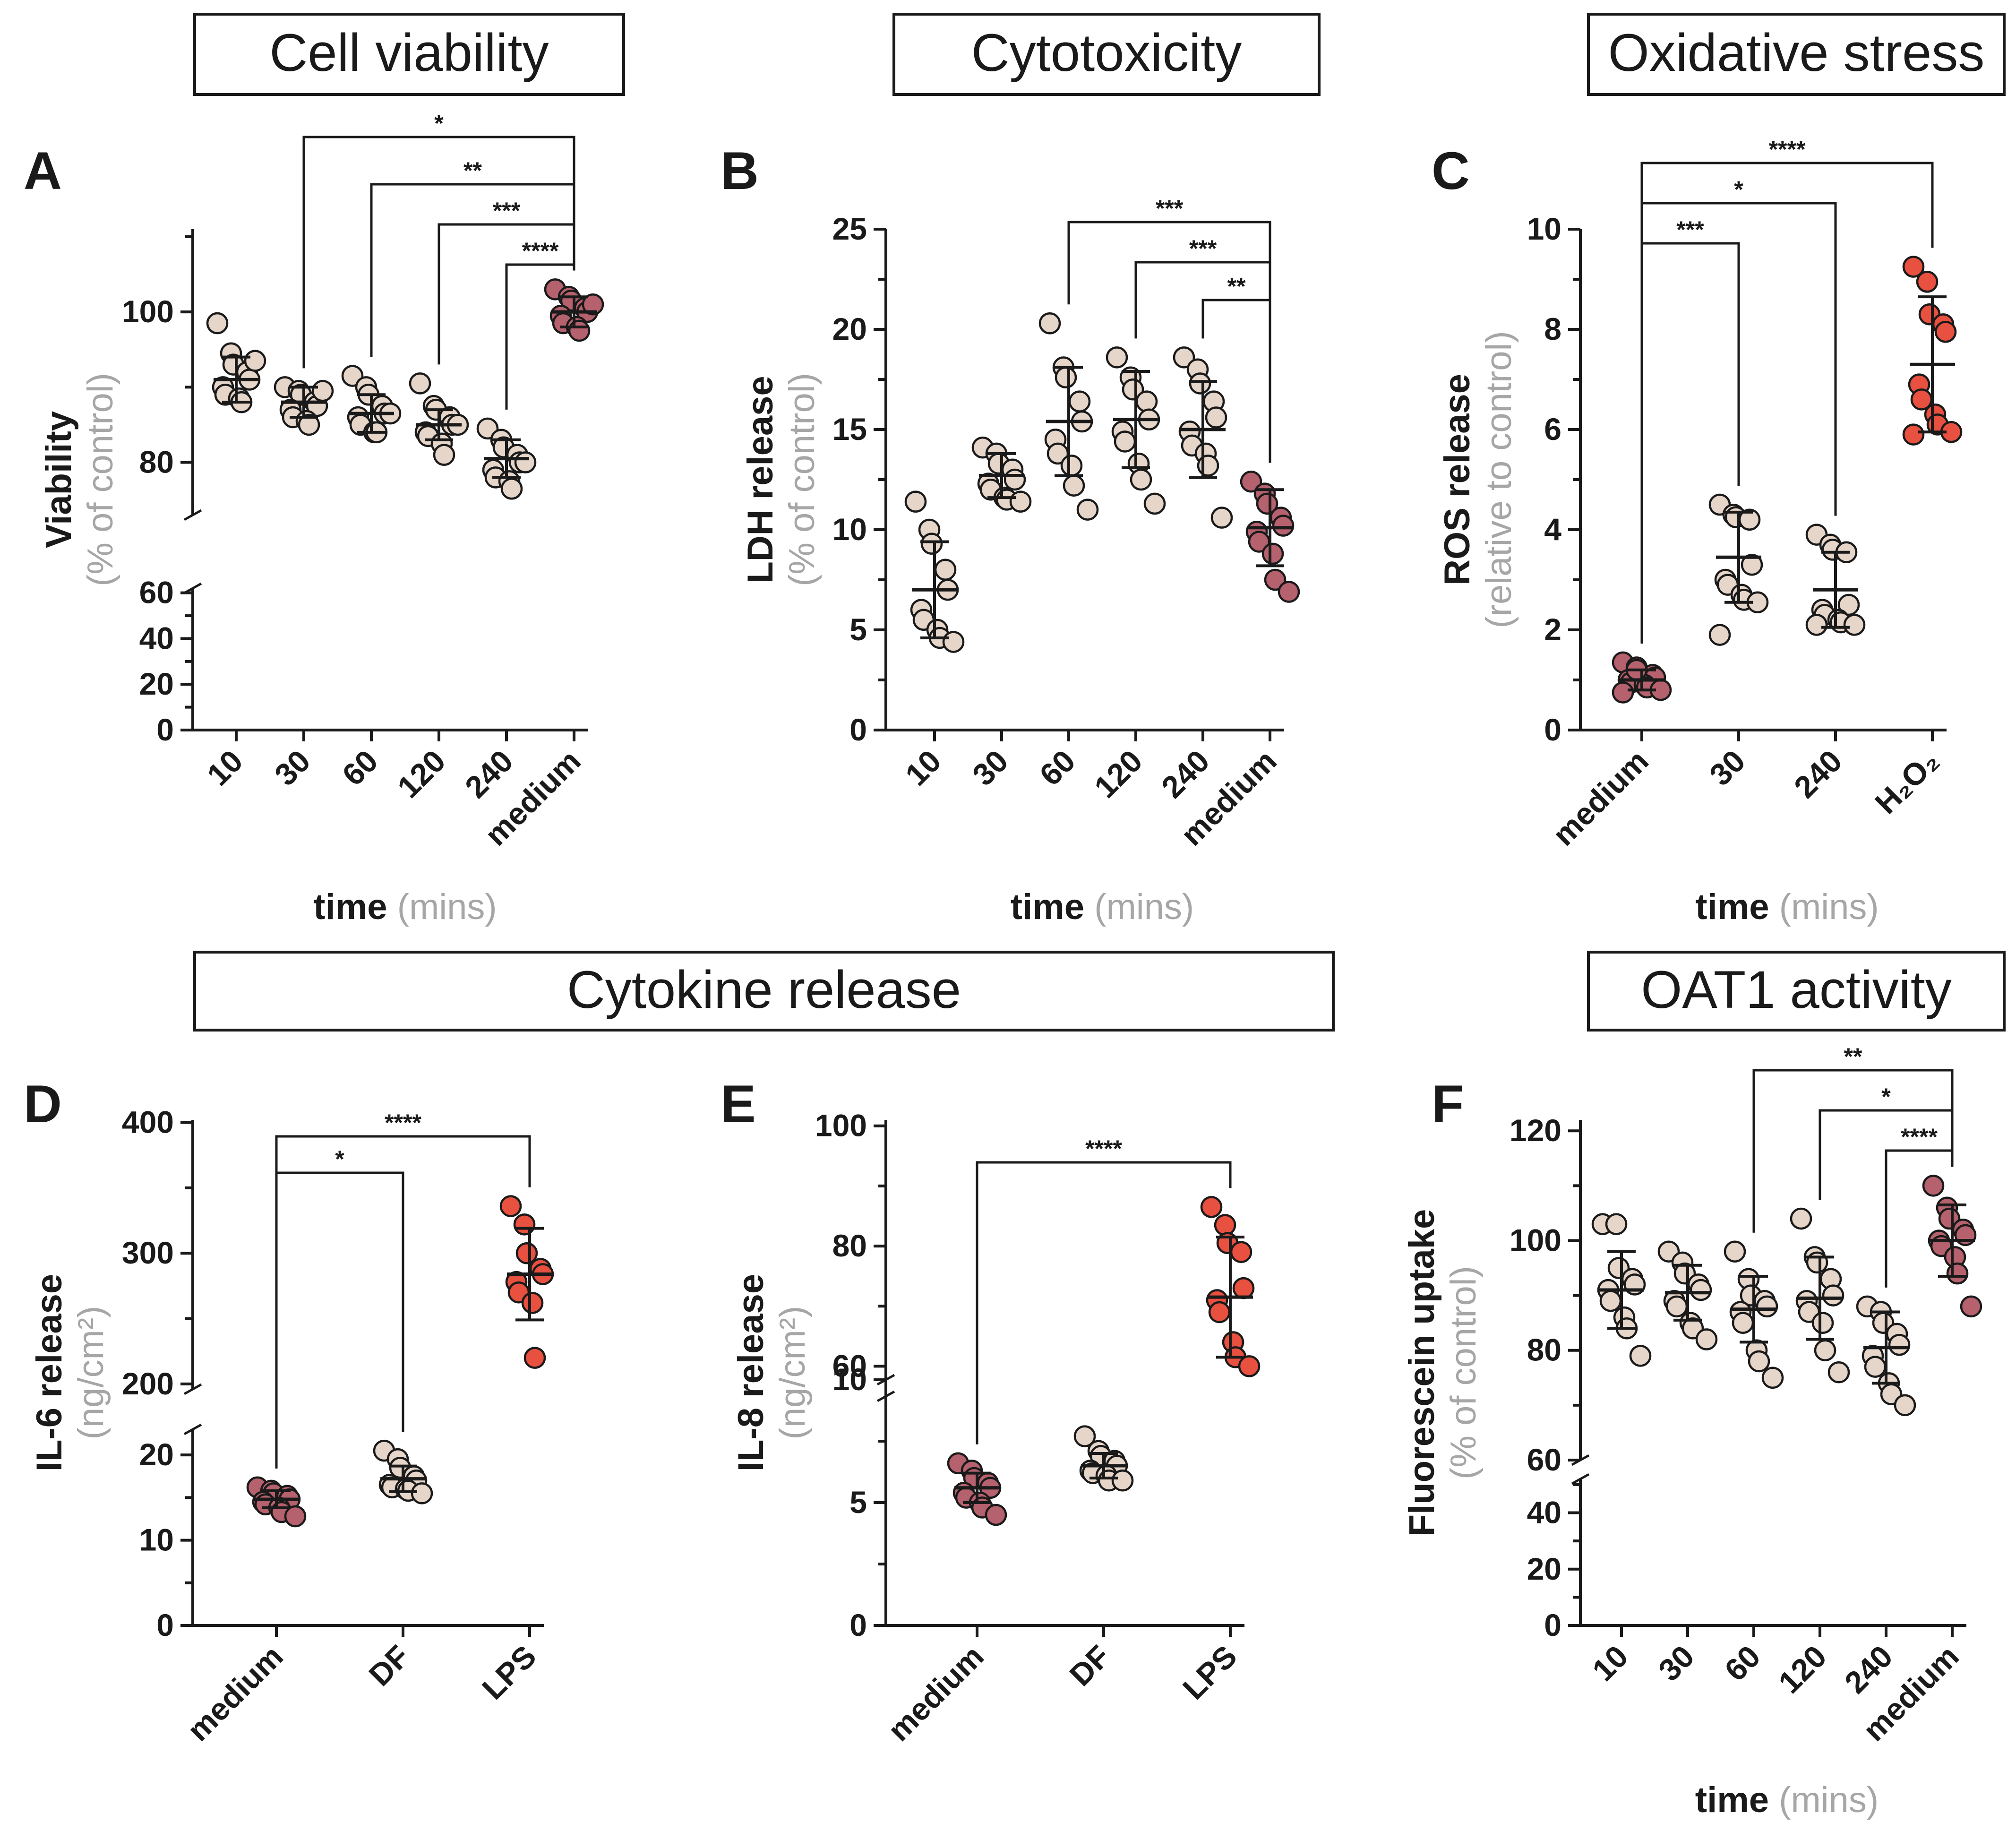  I want to click on y-tick-label: 4, so click(1553, 529).